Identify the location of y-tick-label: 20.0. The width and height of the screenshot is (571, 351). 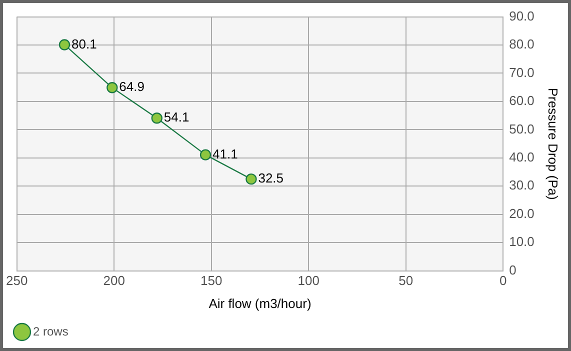
(521, 213).